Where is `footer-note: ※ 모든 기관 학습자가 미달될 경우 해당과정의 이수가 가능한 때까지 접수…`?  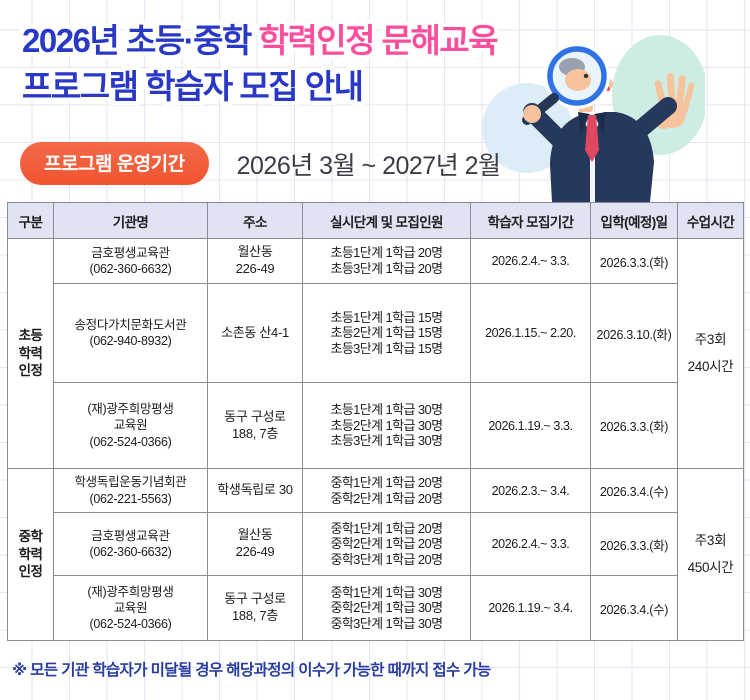 footer-note: ※ 모든 기관 학습자가 미달될 경우 해당과정의 이수가 가능한 때까지 접수… is located at coordinates (251, 670).